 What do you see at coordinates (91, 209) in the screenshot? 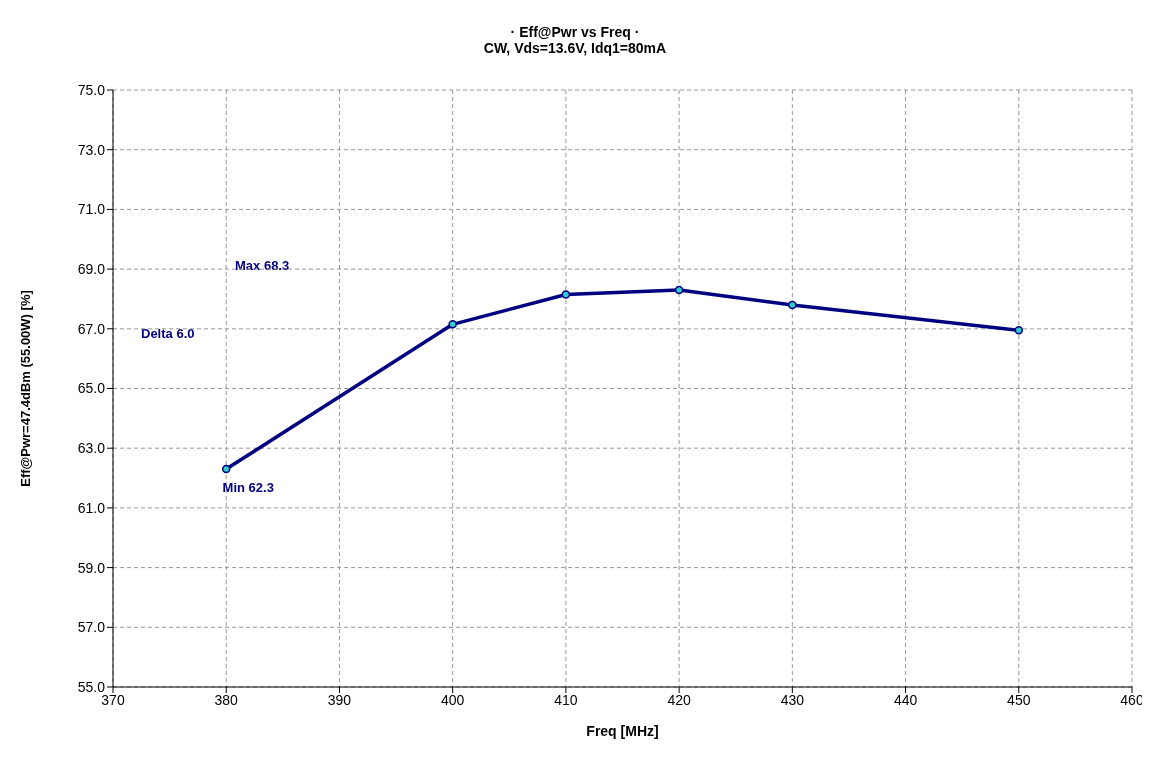
I see `y-tick-label: 71.0` at bounding box center [91, 209].